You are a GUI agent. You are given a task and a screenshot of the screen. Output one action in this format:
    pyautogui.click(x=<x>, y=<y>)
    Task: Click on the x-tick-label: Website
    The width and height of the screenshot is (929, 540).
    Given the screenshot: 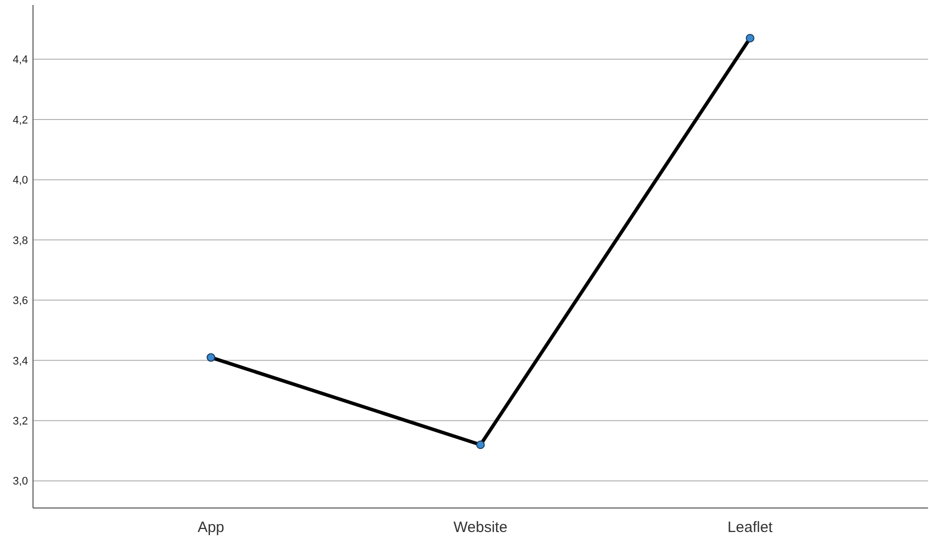 What is the action you would take?
    pyautogui.click(x=481, y=527)
    